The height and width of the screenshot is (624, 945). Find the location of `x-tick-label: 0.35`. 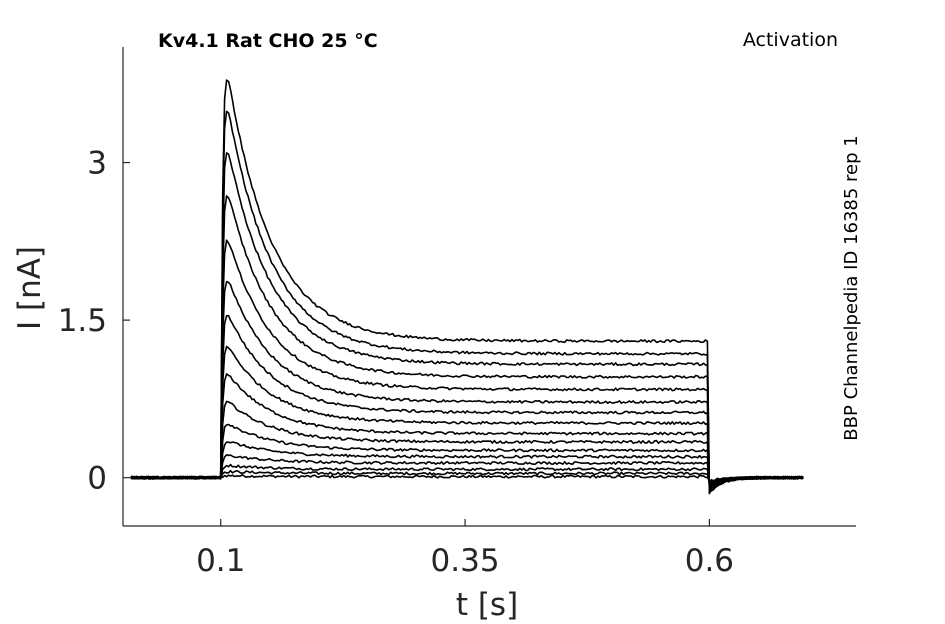

x-tick-label: 0.35 is located at coordinates (465, 561).